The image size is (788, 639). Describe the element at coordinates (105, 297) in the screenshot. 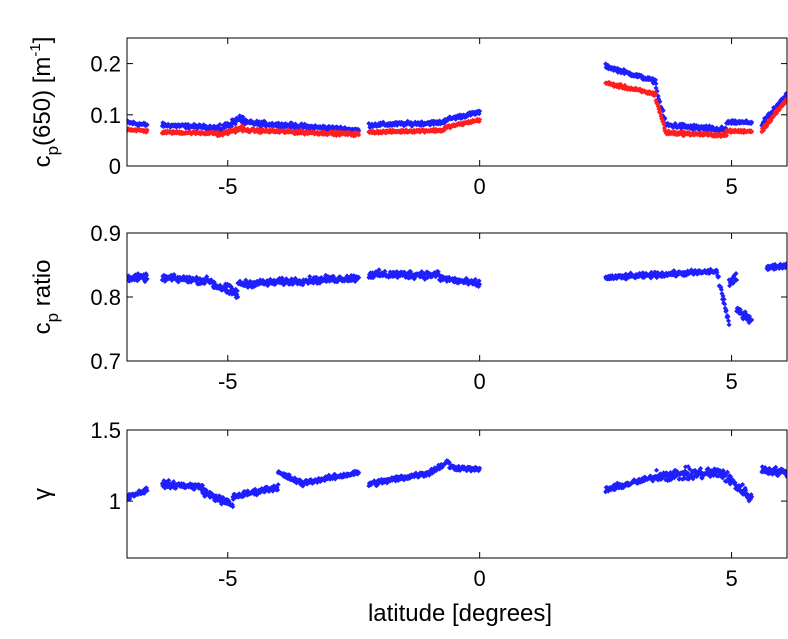

I see `y-tick-label: 0.8` at that location.